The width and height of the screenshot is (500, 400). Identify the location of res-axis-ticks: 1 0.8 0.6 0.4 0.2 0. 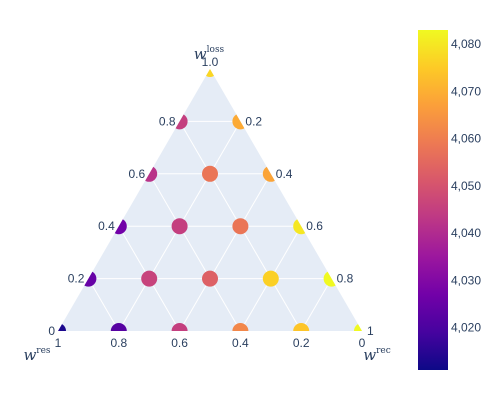
(210, 343).